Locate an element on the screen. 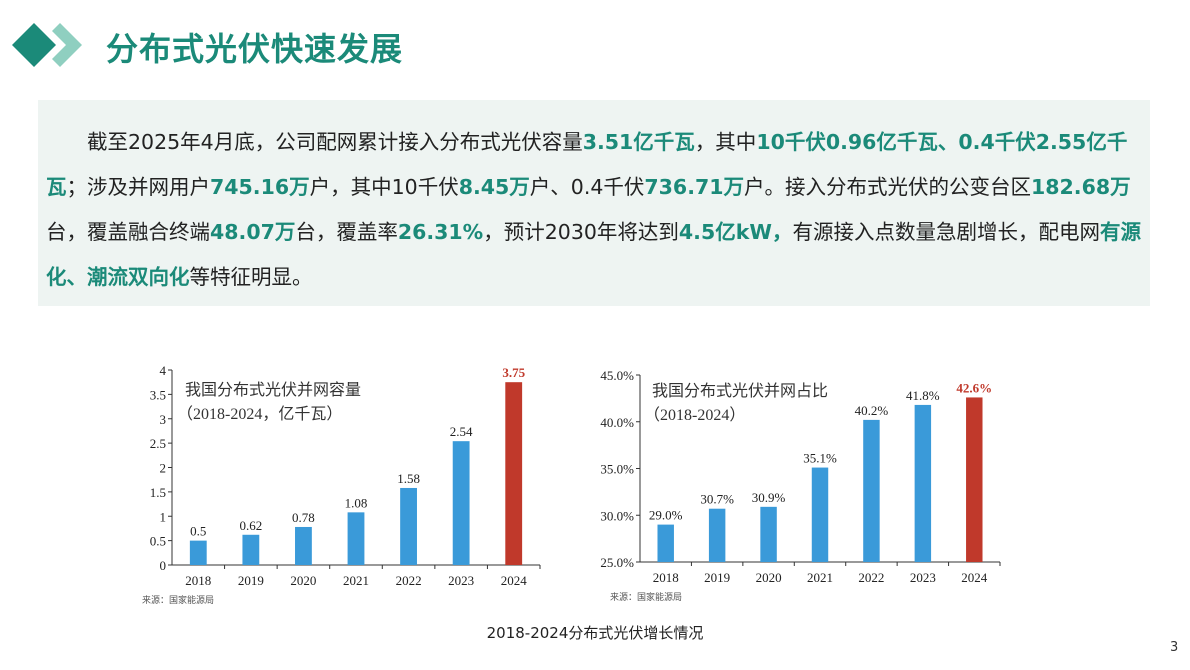 The height and width of the screenshot is (670, 1190). highlight-text: 8.45万 is located at coordinates (494, 187).